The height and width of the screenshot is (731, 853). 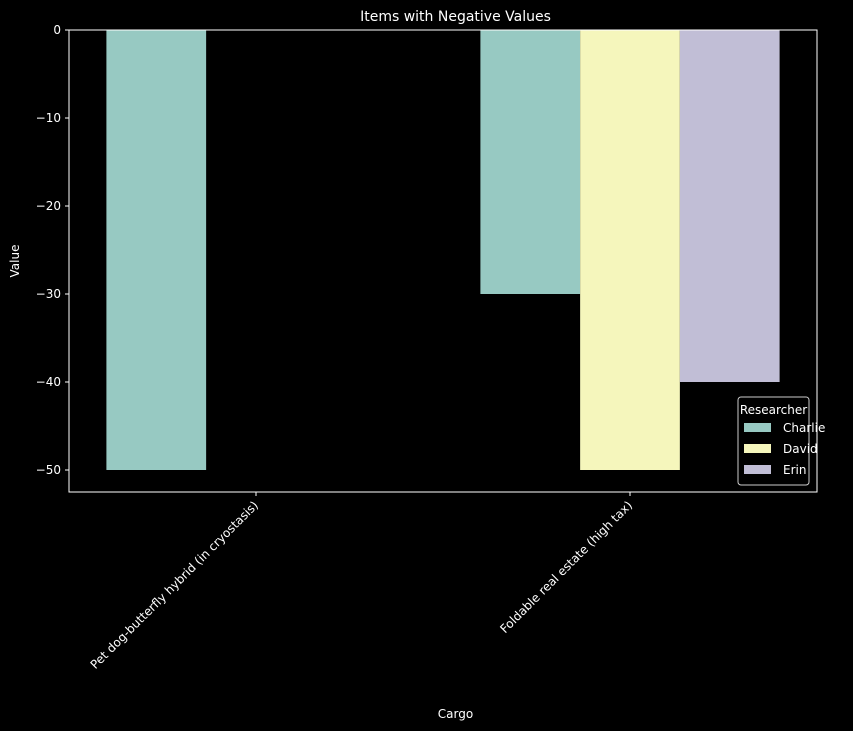 What do you see at coordinates (804, 428) in the screenshot?
I see `legend-label-charlie: Charlie` at bounding box center [804, 428].